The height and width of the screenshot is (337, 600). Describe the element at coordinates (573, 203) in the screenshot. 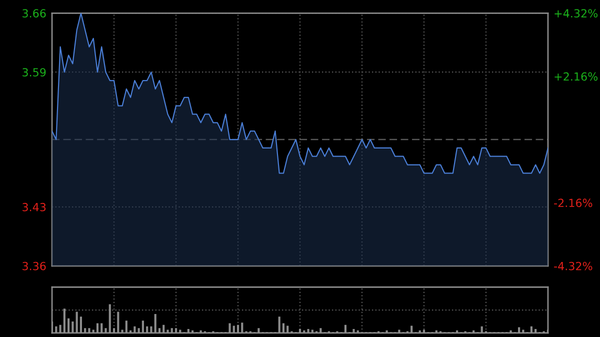

I see `y2-tick-label: -2.16%` at that location.